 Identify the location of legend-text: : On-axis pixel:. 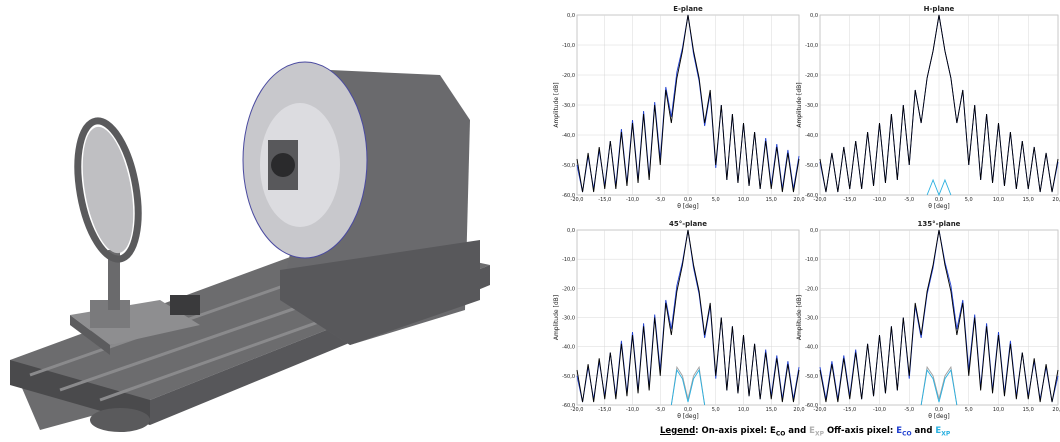
(733, 431).